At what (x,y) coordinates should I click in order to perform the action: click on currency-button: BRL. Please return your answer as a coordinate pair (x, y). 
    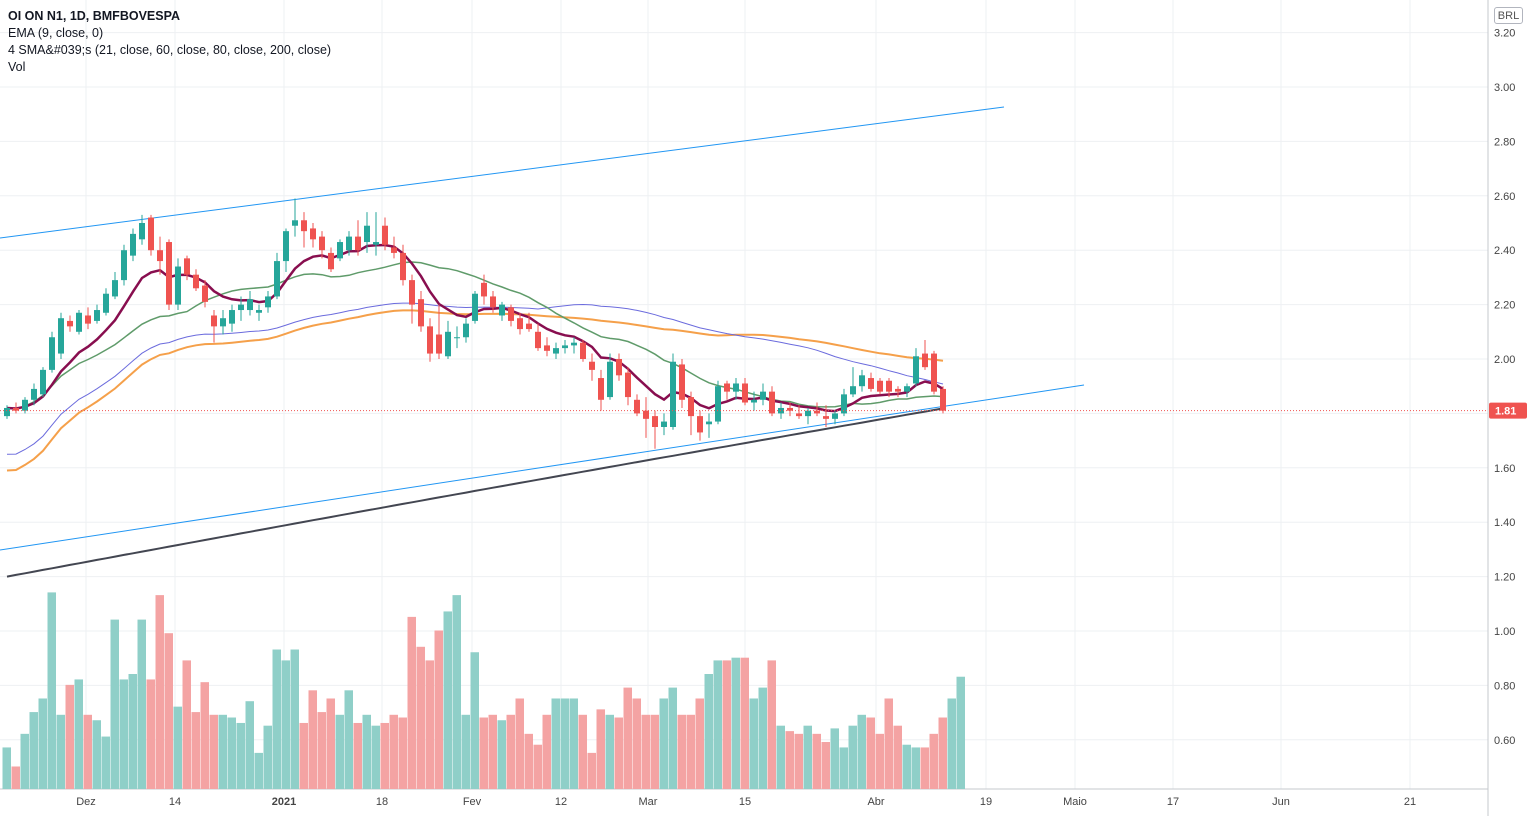
    Looking at the image, I should click on (1508, 15).